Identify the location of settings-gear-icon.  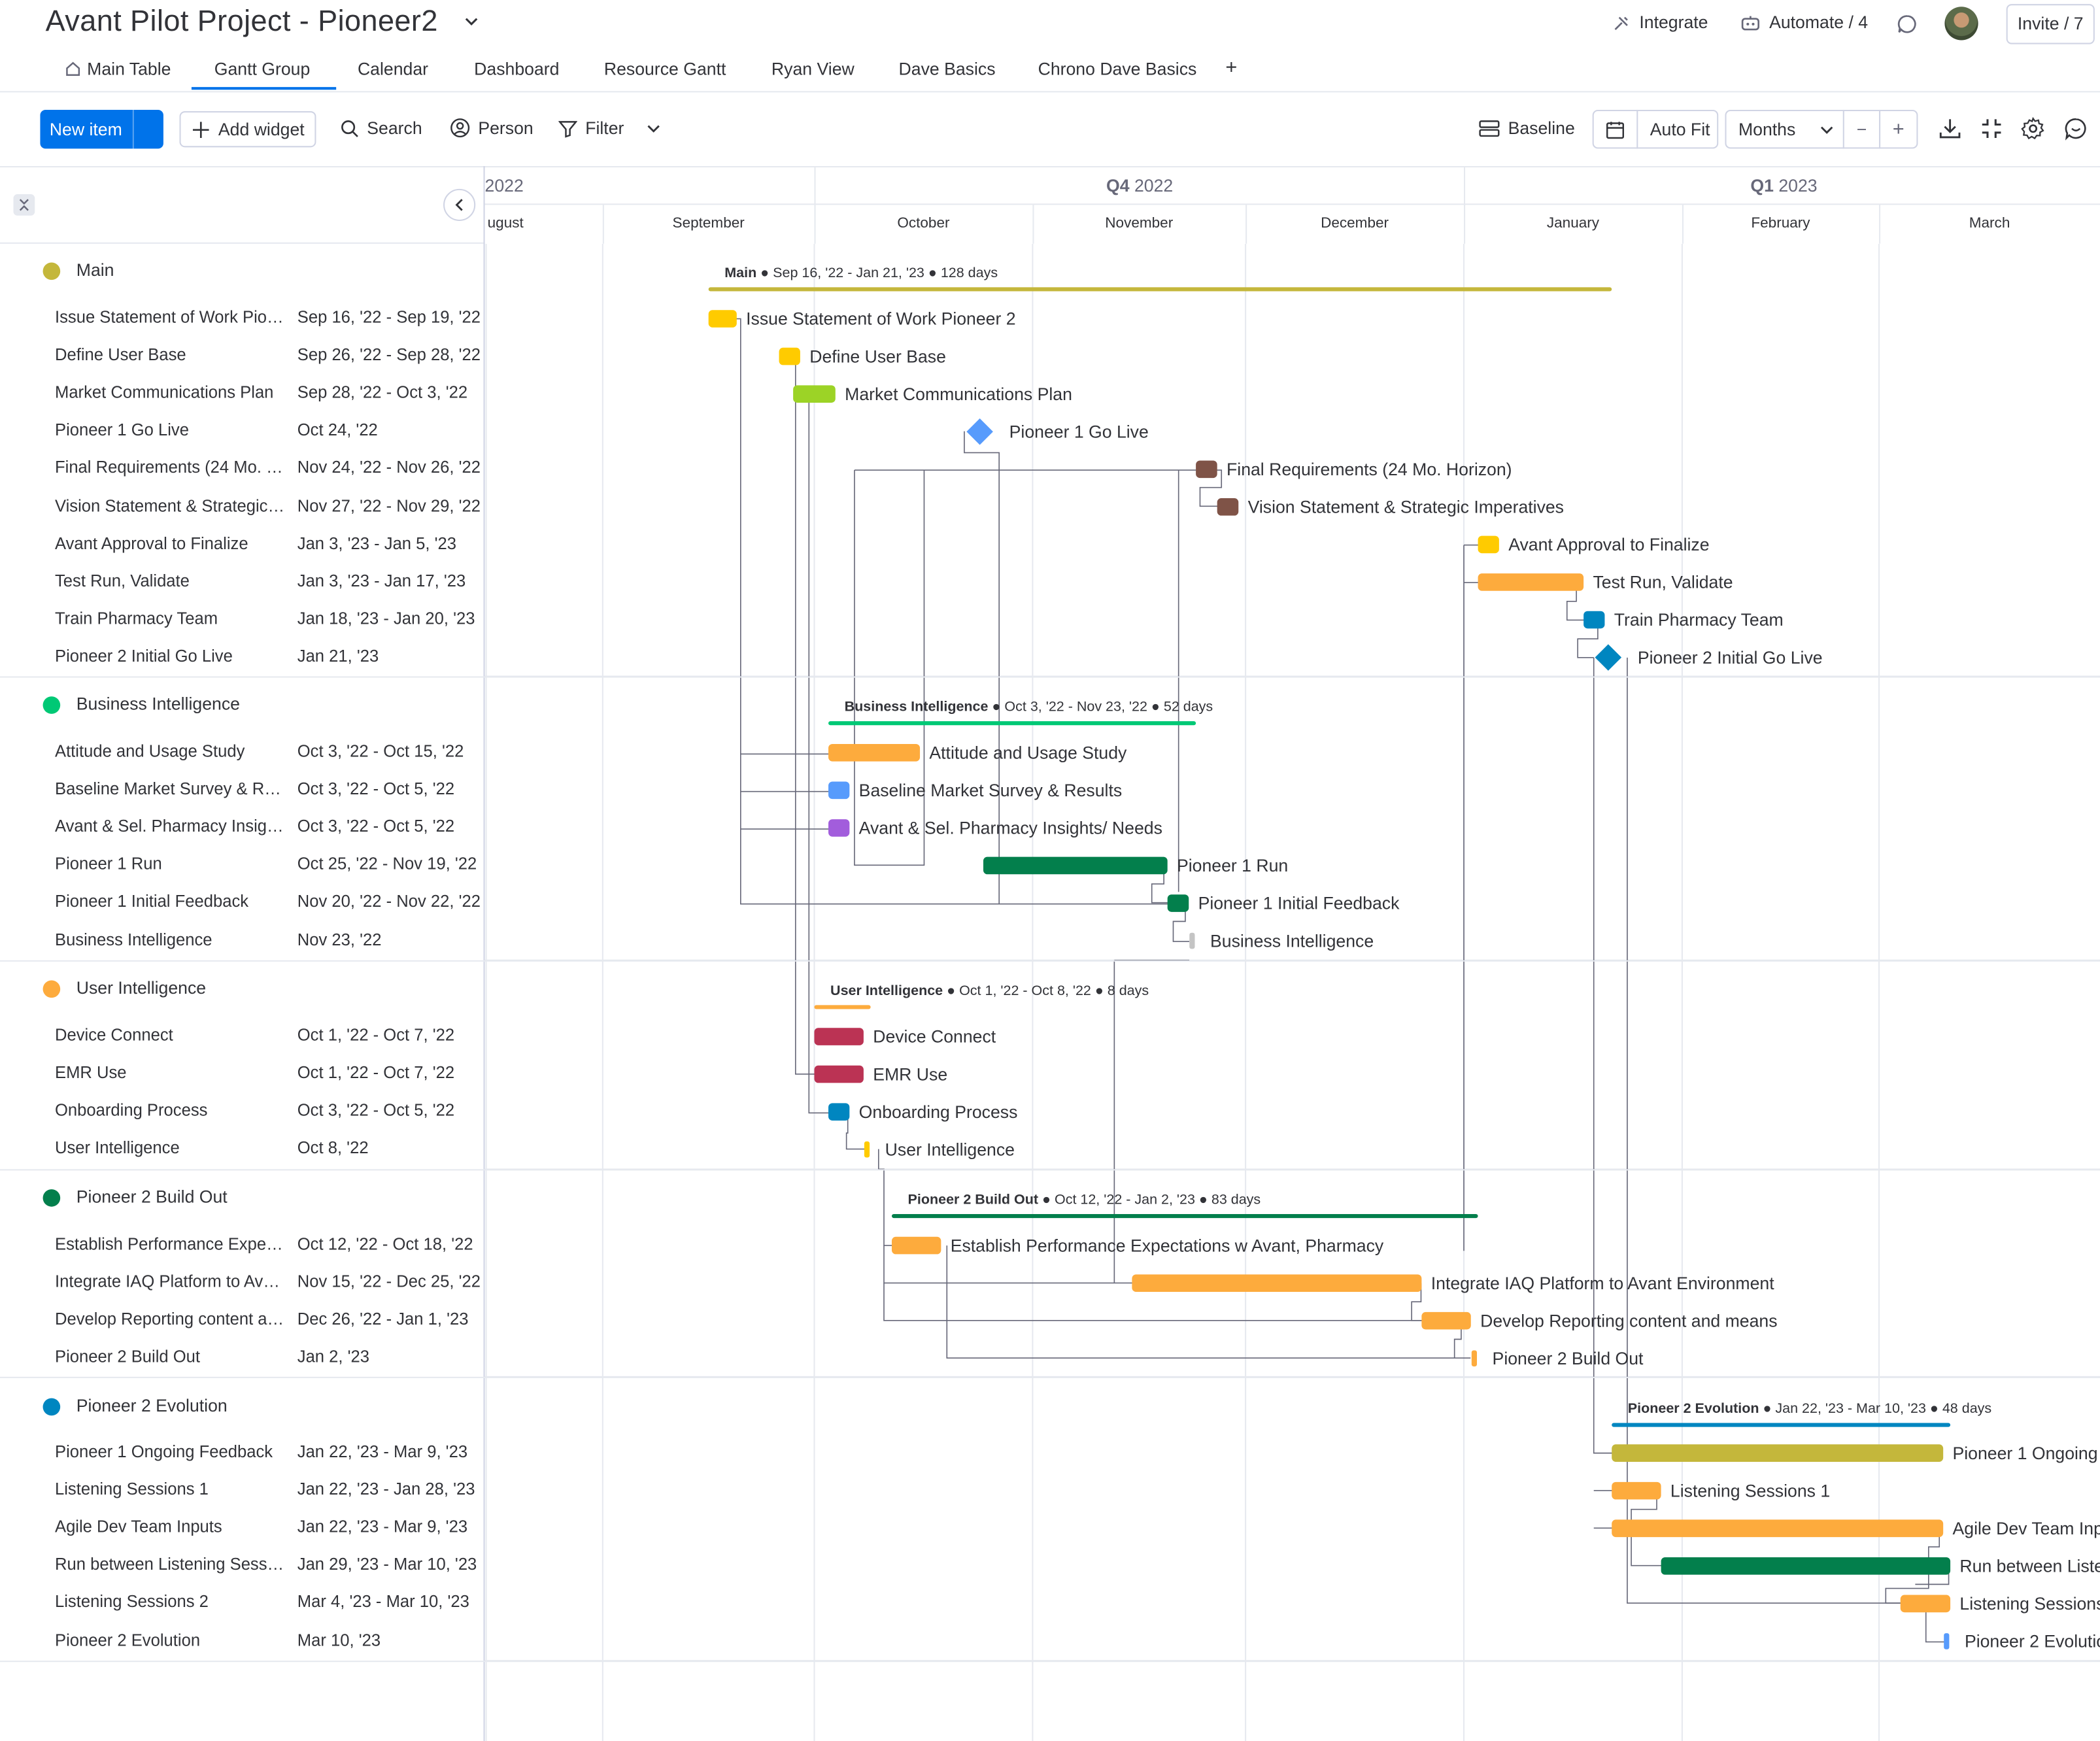
(2033, 128).